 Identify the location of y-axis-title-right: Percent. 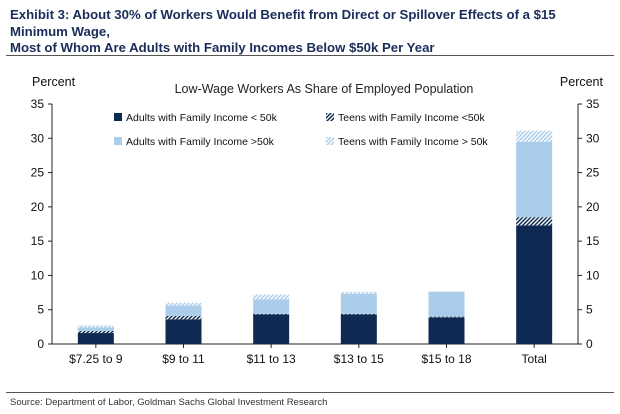
(582, 82).